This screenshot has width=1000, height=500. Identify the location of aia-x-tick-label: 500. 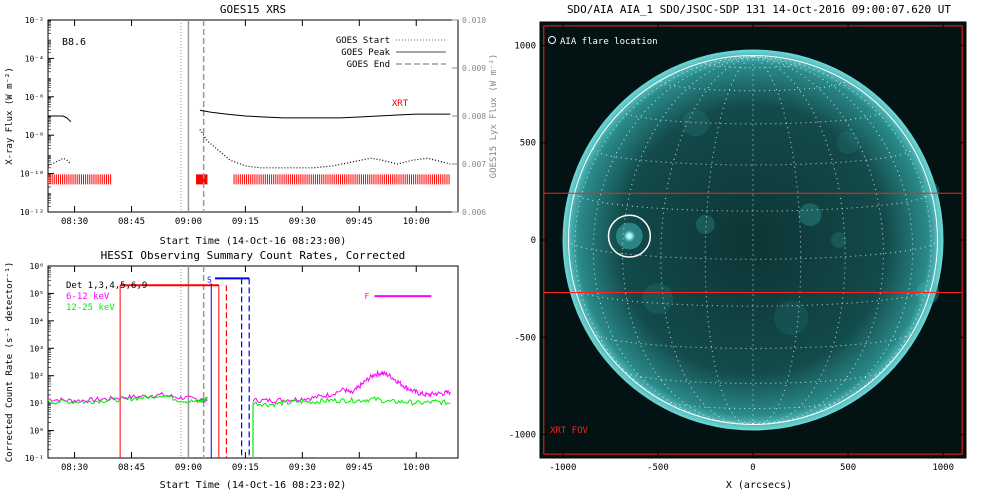
(848, 468).